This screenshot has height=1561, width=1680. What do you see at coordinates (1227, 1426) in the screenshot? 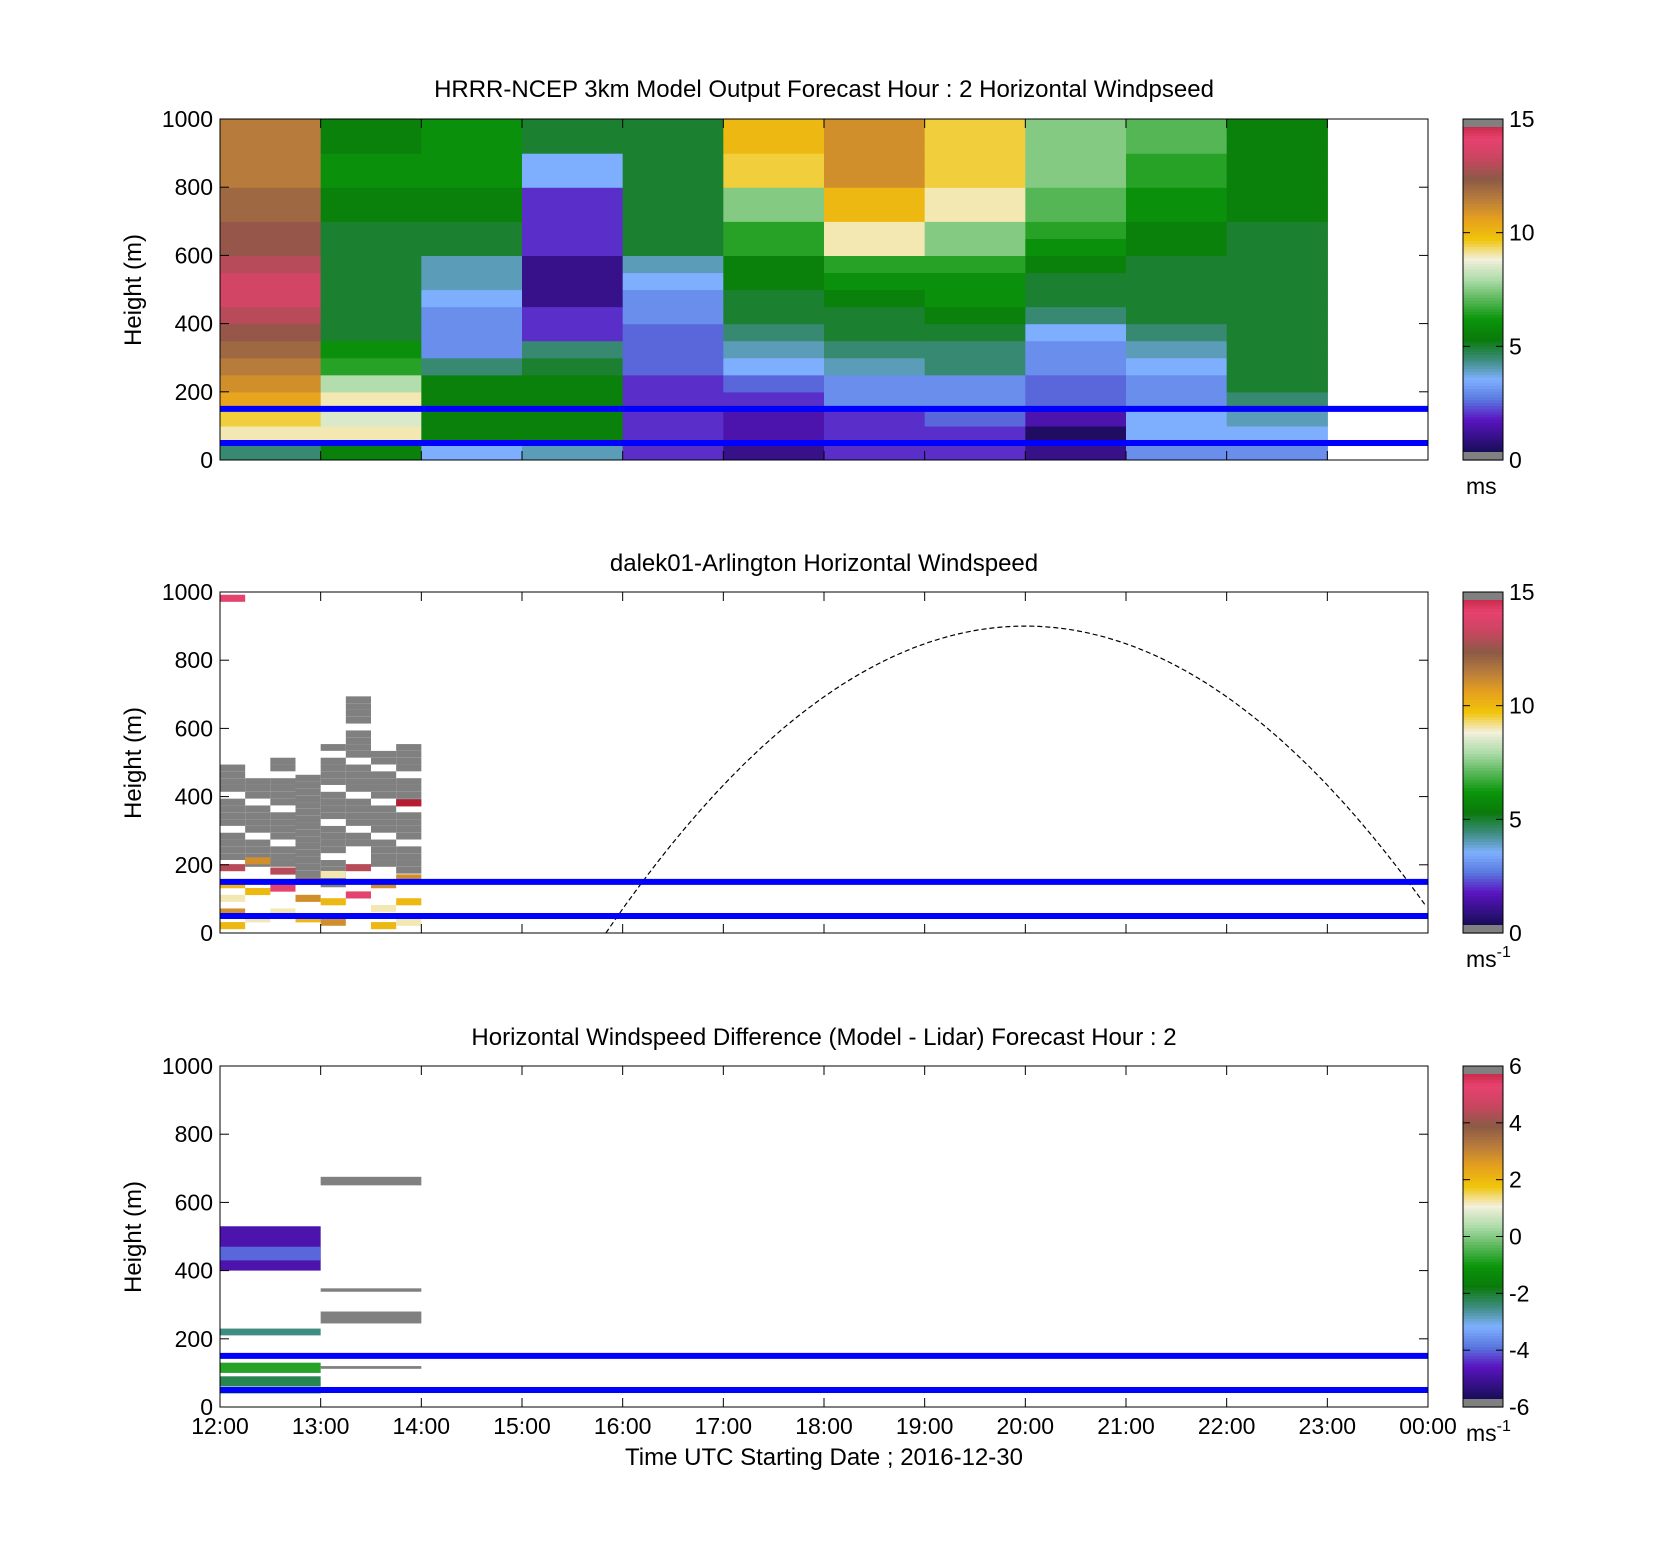
I see `x-tick-label: 22:00` at bounding box center [1227, 1426].